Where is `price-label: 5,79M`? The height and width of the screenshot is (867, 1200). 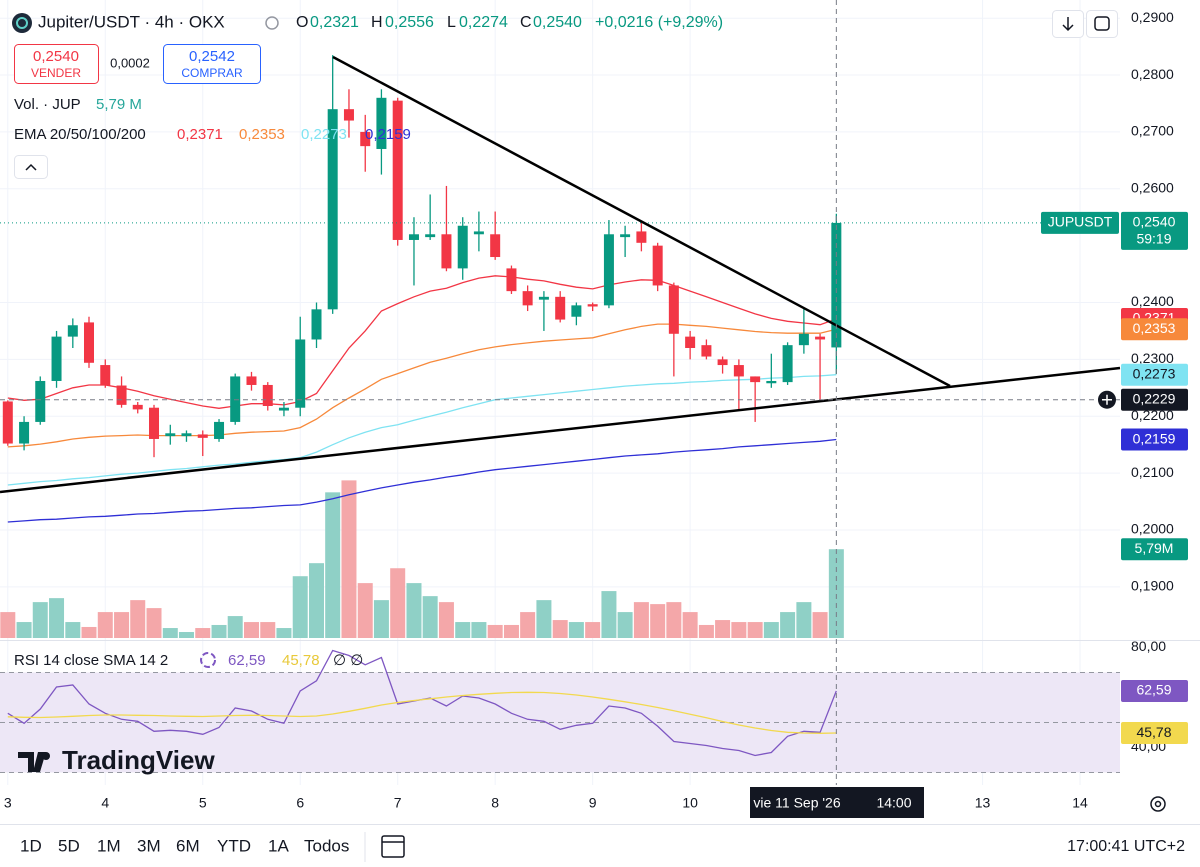 price-label: 5,79M is located at coordinates (1154, 548).